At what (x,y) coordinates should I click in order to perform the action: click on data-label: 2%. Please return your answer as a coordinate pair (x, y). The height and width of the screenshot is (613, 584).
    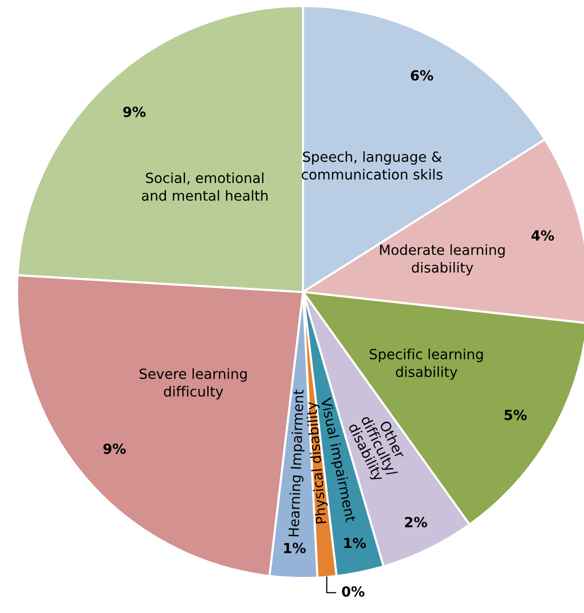
    Looking at the image, I should click on (416, 522).